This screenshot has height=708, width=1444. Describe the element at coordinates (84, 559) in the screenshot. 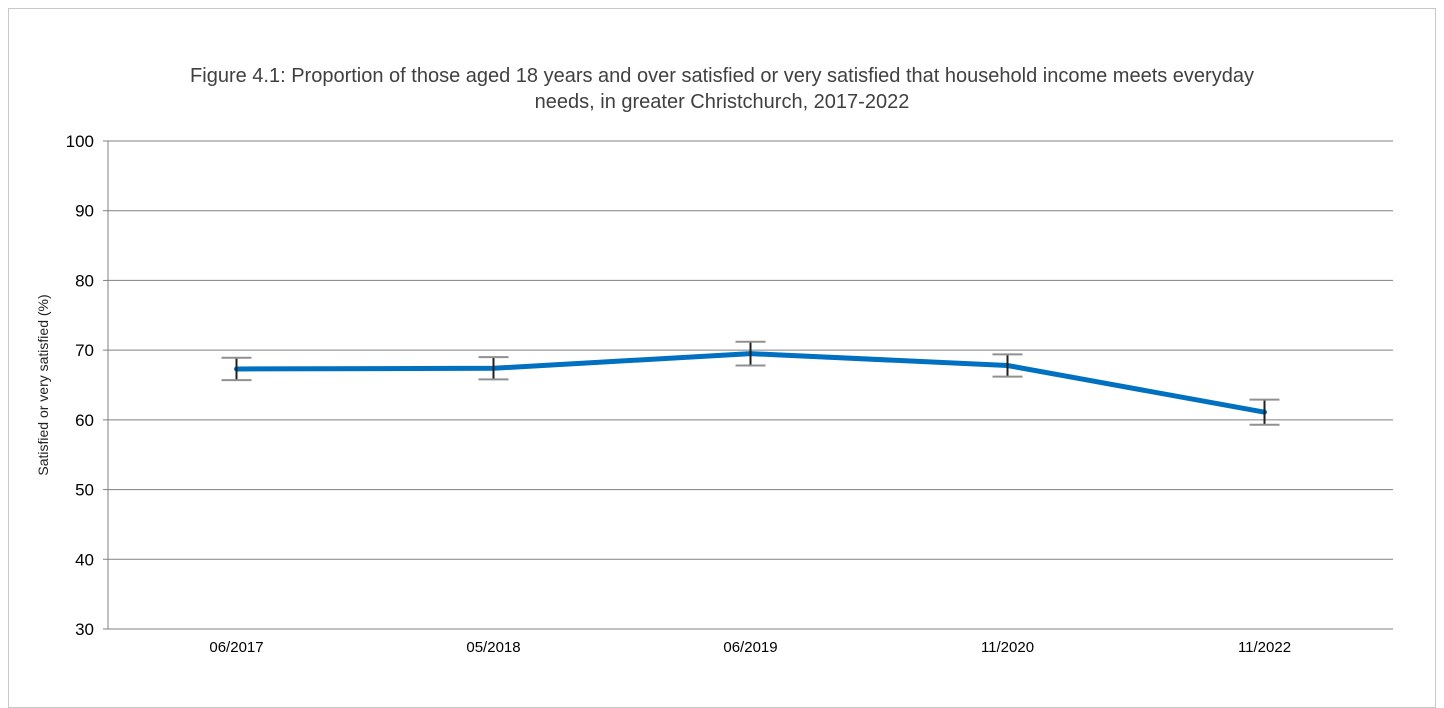

I see `y-tick-label: 40` at that location.